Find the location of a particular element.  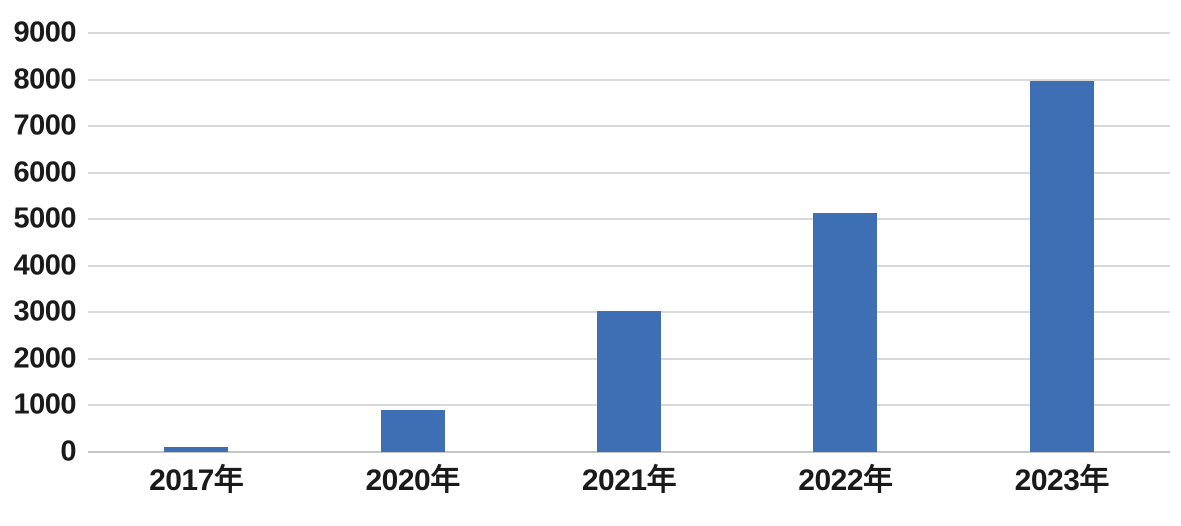

x-axis-labels: 2017年 2020年 2021年 2022年 2023年 is located at coordinates (629, 482).